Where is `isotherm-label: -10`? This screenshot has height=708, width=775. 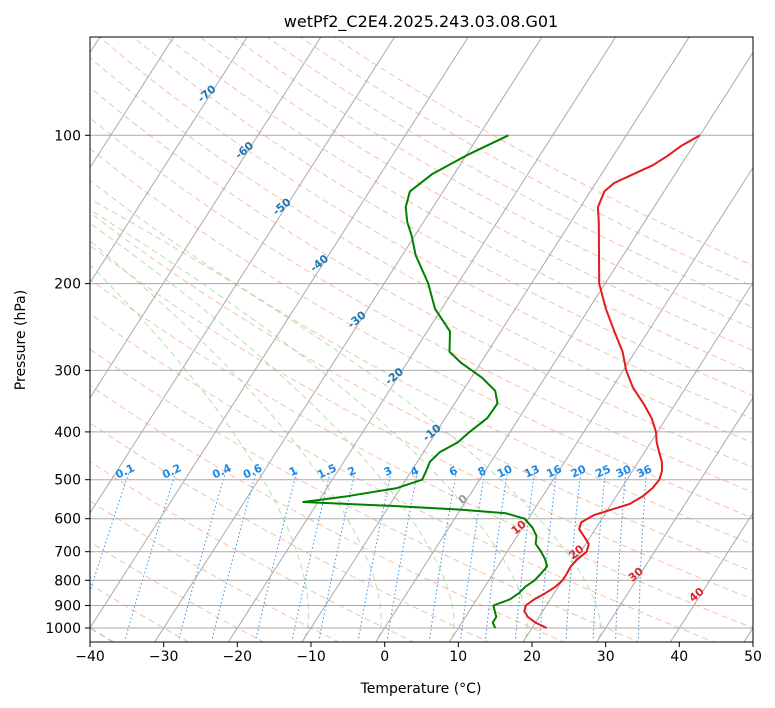 isotherm-label: -10 is located at coordinates (432, 432).